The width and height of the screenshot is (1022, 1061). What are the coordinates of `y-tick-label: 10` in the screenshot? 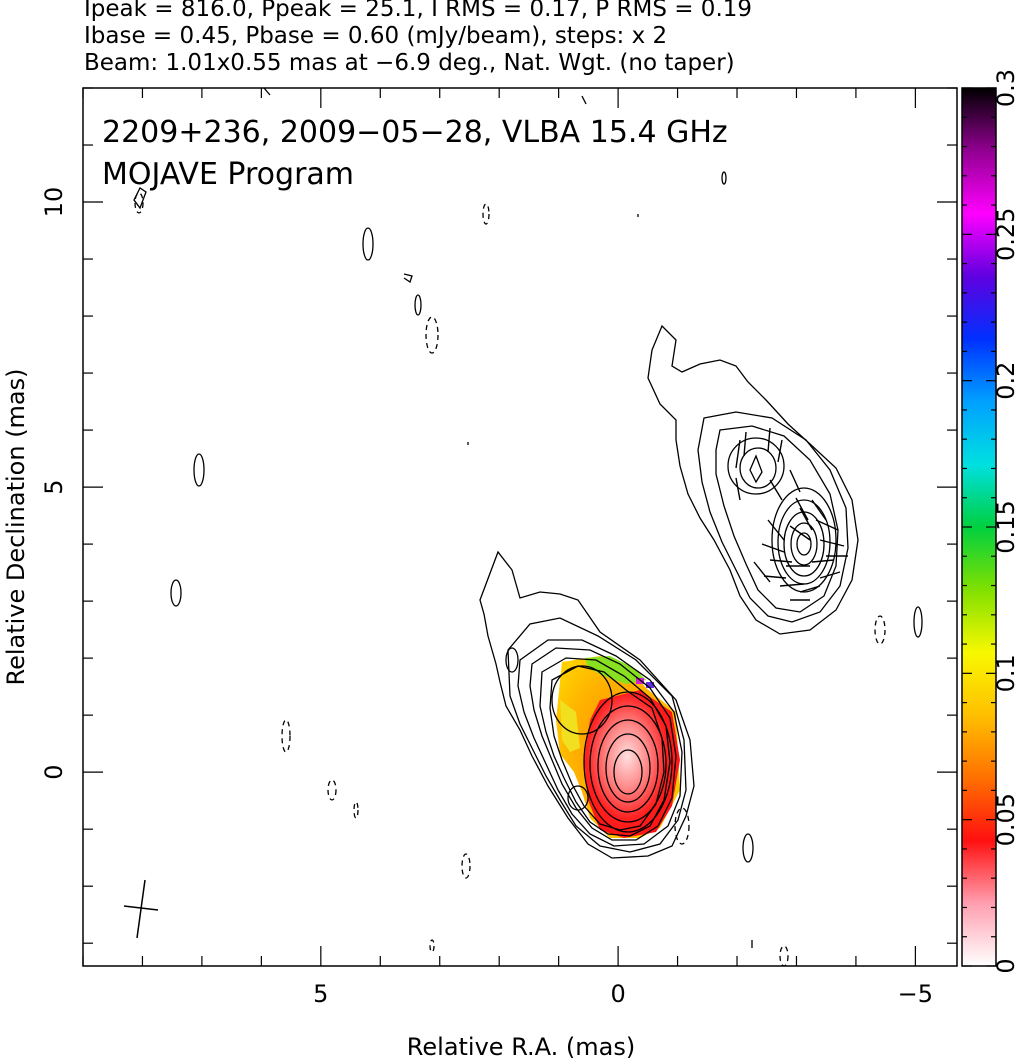 It's located at (54, 202).